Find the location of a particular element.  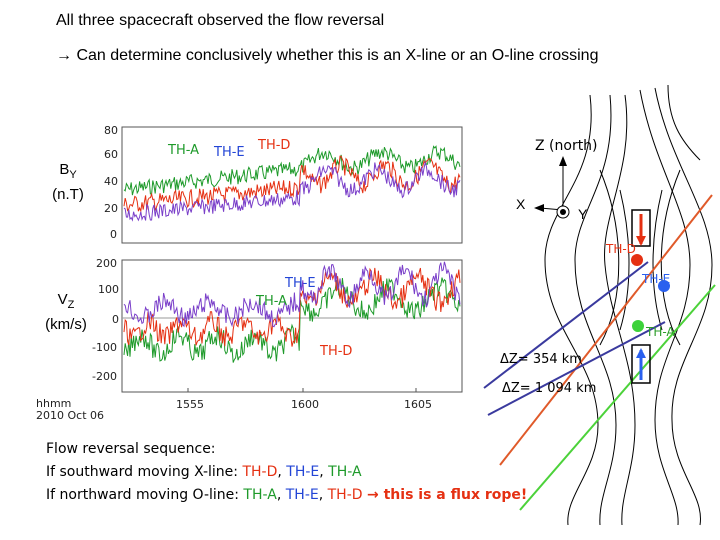

probe-label-tha: TH-A is located at coordinates (660, 332).